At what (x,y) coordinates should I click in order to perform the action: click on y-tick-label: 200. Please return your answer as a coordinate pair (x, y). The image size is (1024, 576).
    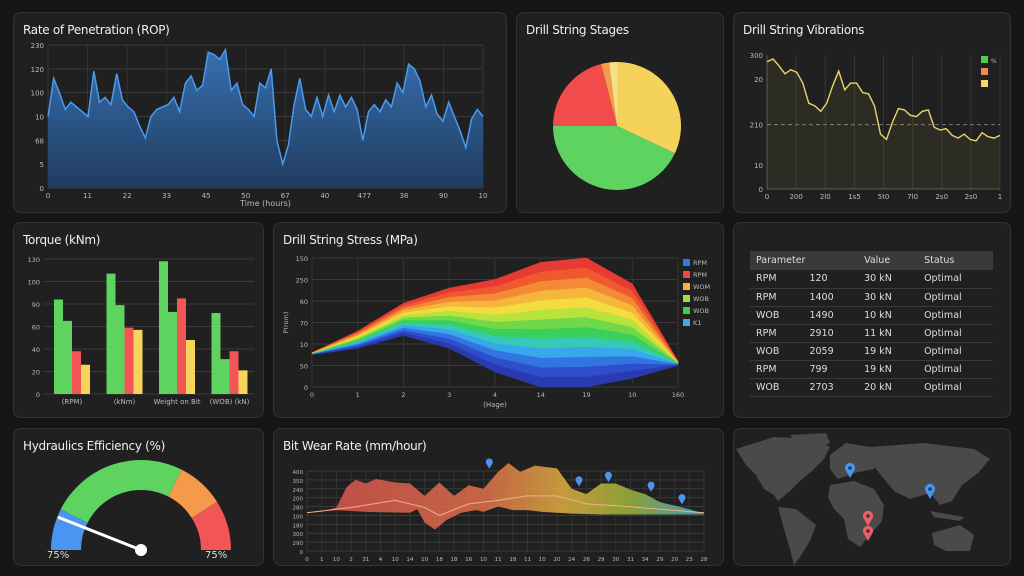
    Looking at the image, I should click on (298, 500).